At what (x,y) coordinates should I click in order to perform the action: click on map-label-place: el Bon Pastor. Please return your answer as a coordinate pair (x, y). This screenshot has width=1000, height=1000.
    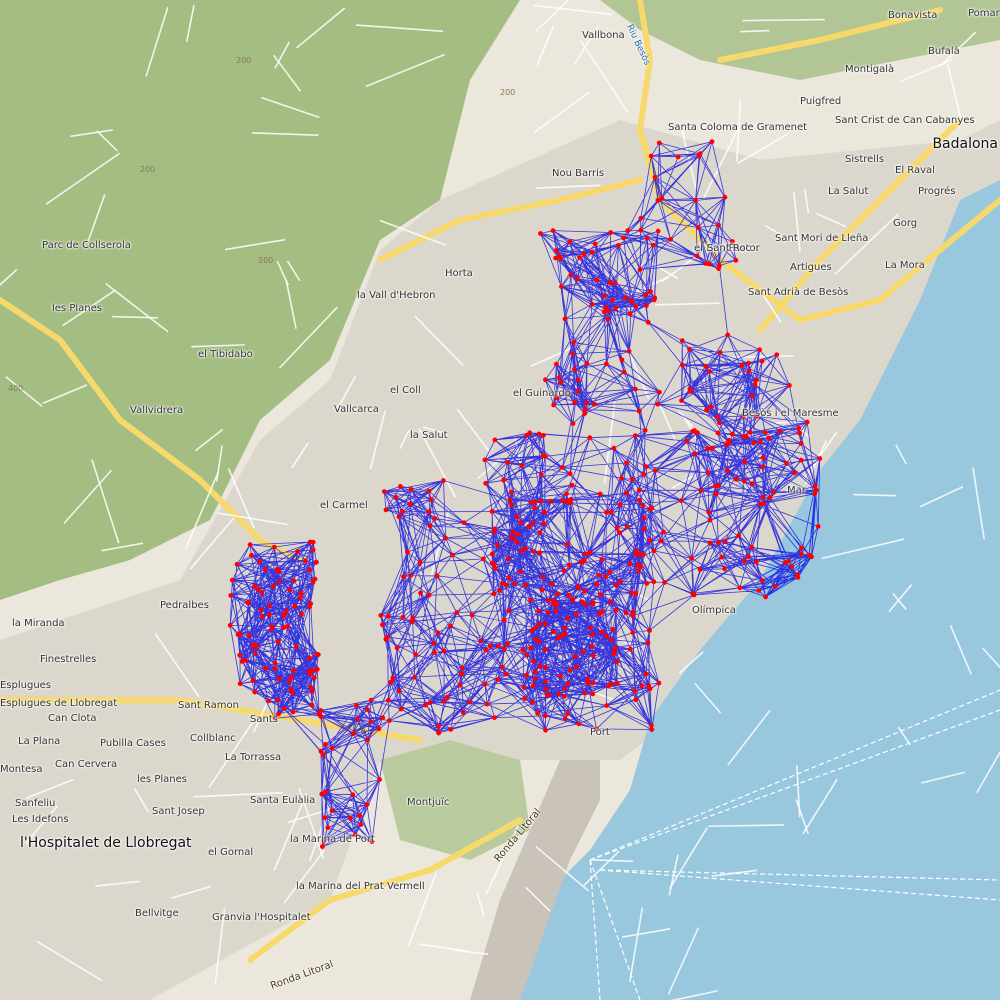
    Looking at the image, I should click on (727, 248).